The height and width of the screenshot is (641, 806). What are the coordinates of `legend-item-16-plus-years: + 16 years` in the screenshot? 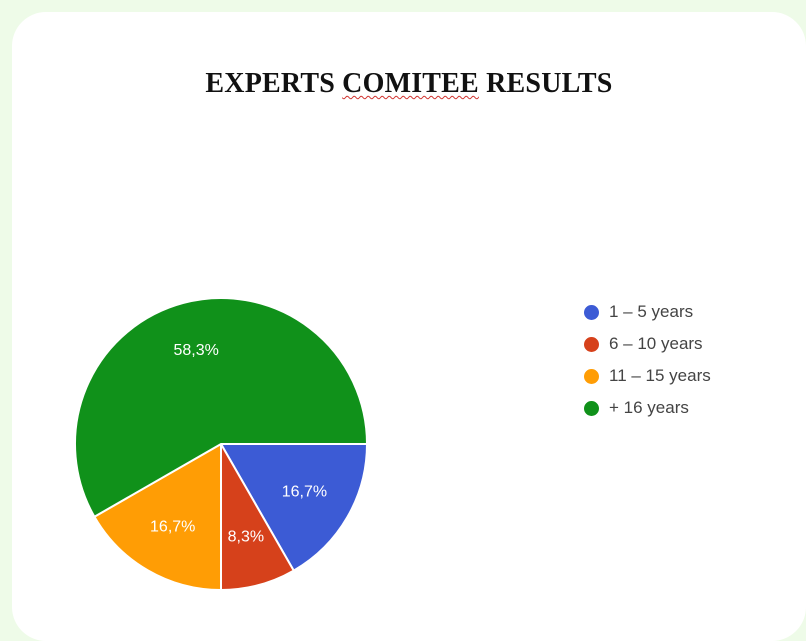 It's located at (647, 408).